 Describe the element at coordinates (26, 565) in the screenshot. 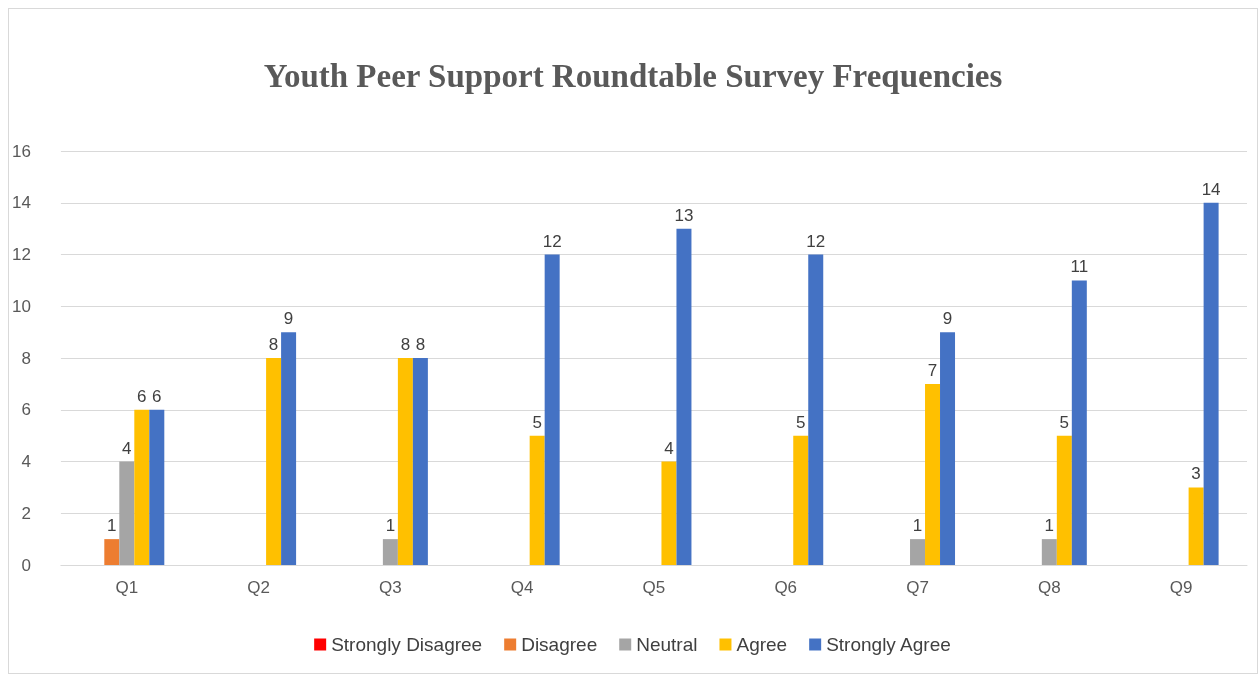

I see `y-tick-label: 0` at that location.